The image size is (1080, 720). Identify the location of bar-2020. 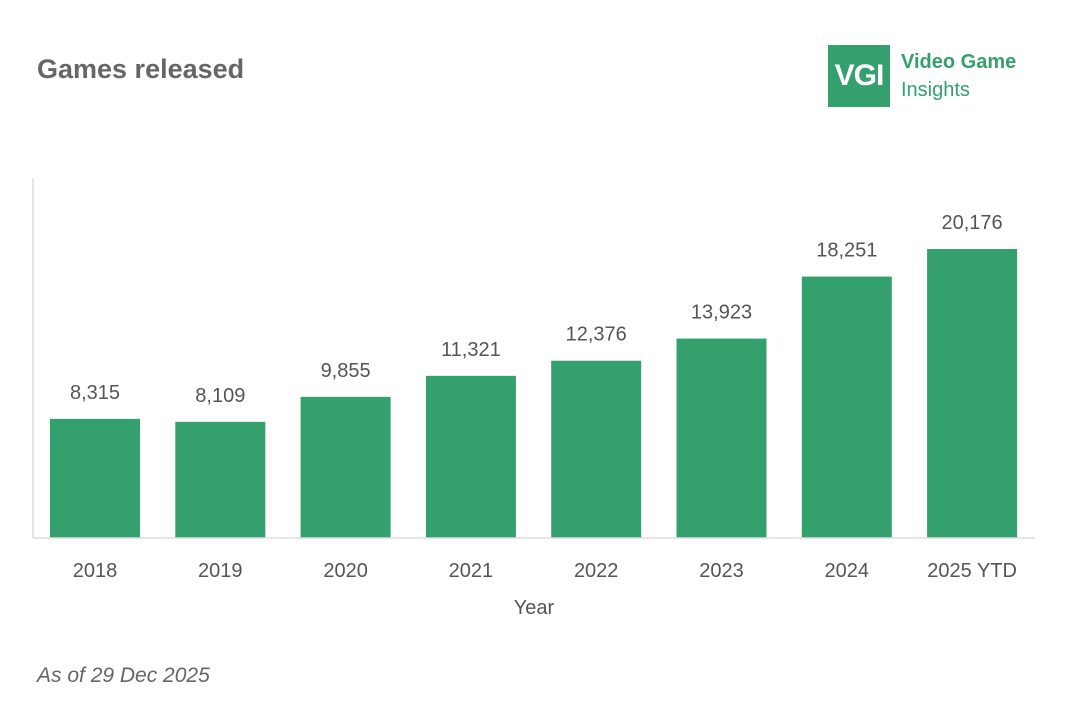
(345, 467).